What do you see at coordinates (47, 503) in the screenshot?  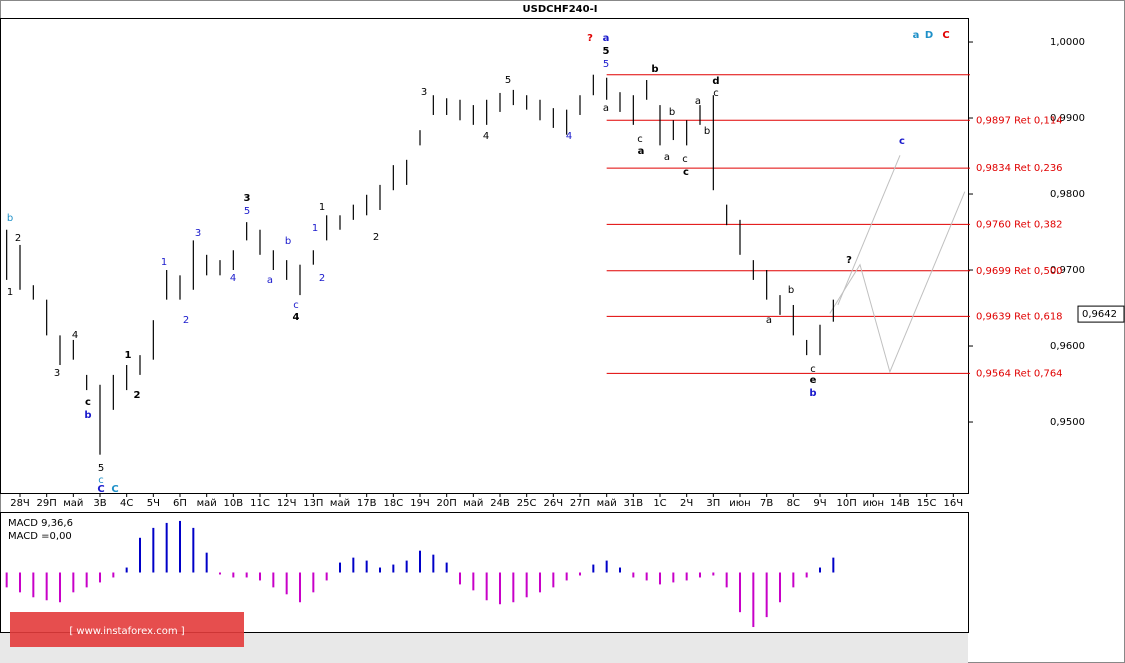 I see `x-tick-label: 29П` at bounding box center [47, 503].